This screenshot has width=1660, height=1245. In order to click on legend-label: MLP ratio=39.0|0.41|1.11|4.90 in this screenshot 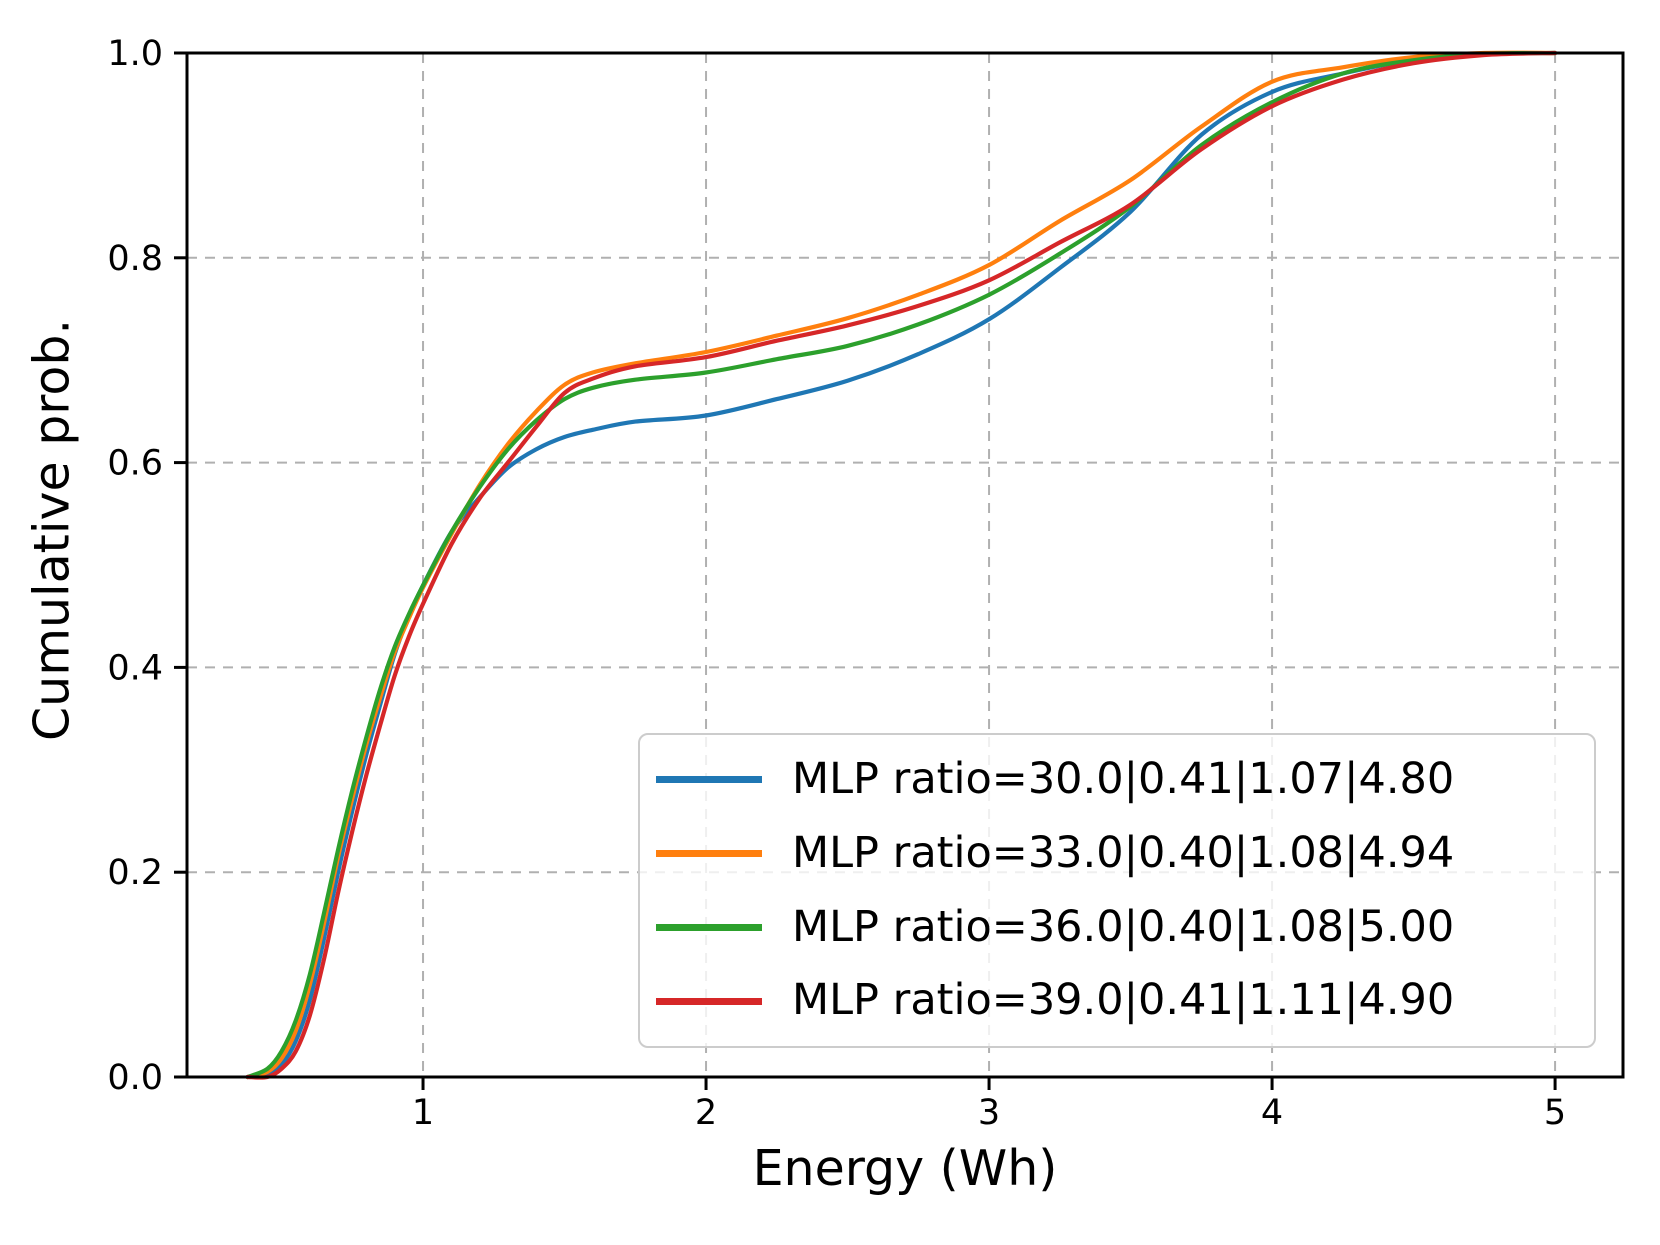, I will do `click(1123, 1000)`.